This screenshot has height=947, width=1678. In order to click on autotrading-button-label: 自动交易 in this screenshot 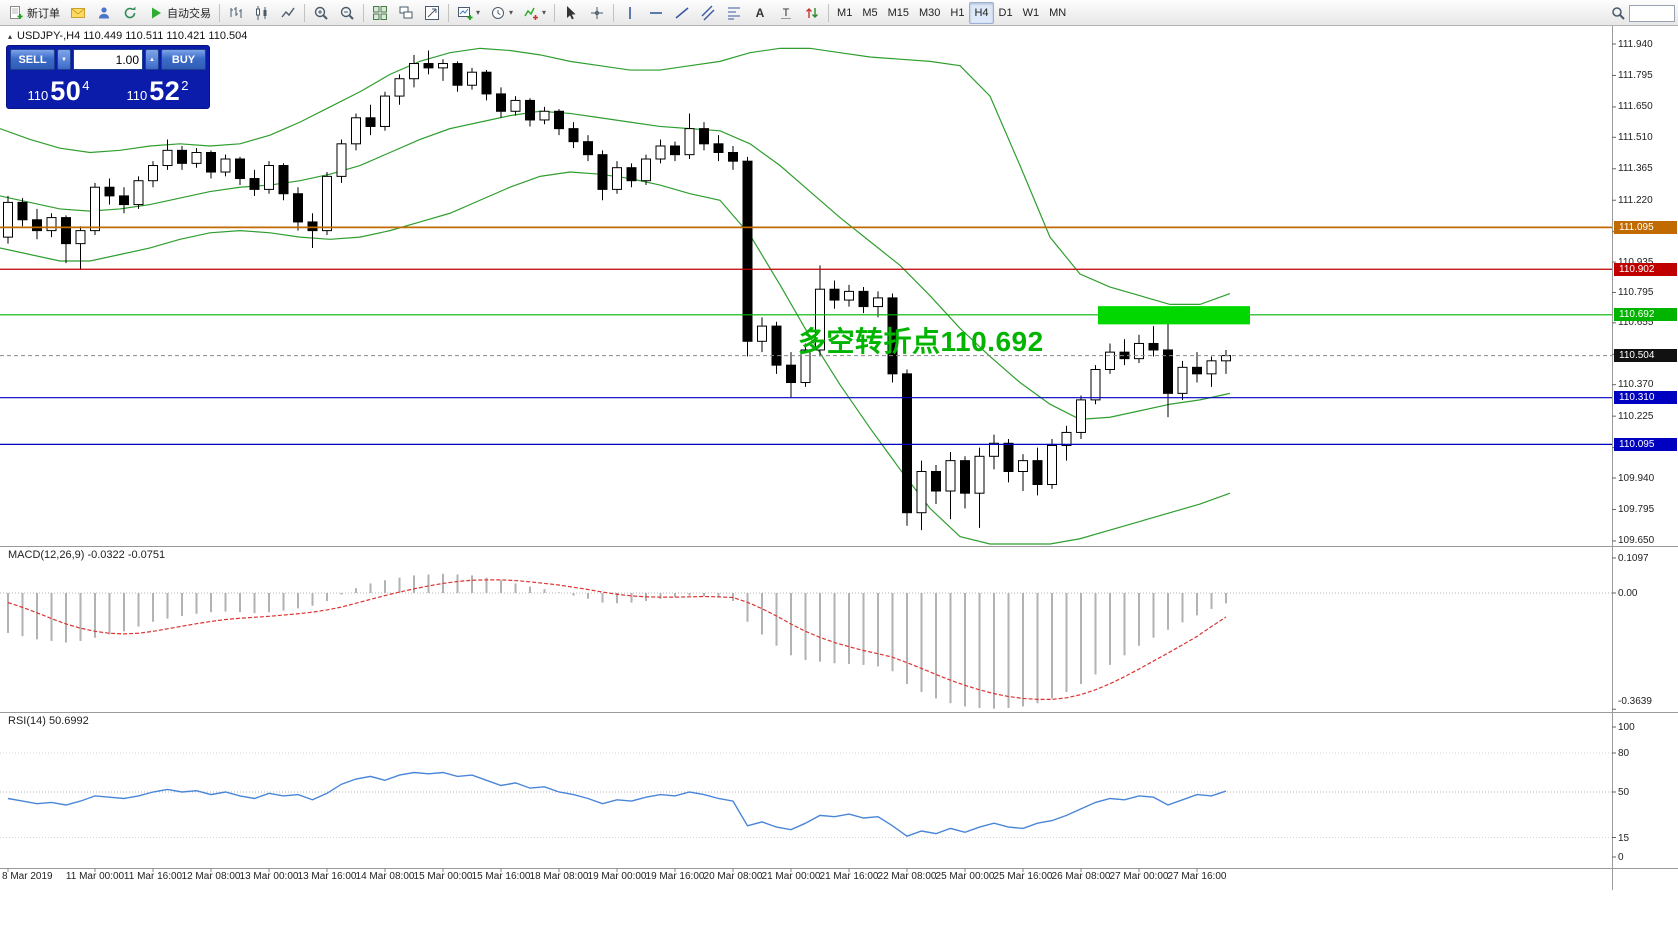, I will do `click(189, 13)`.